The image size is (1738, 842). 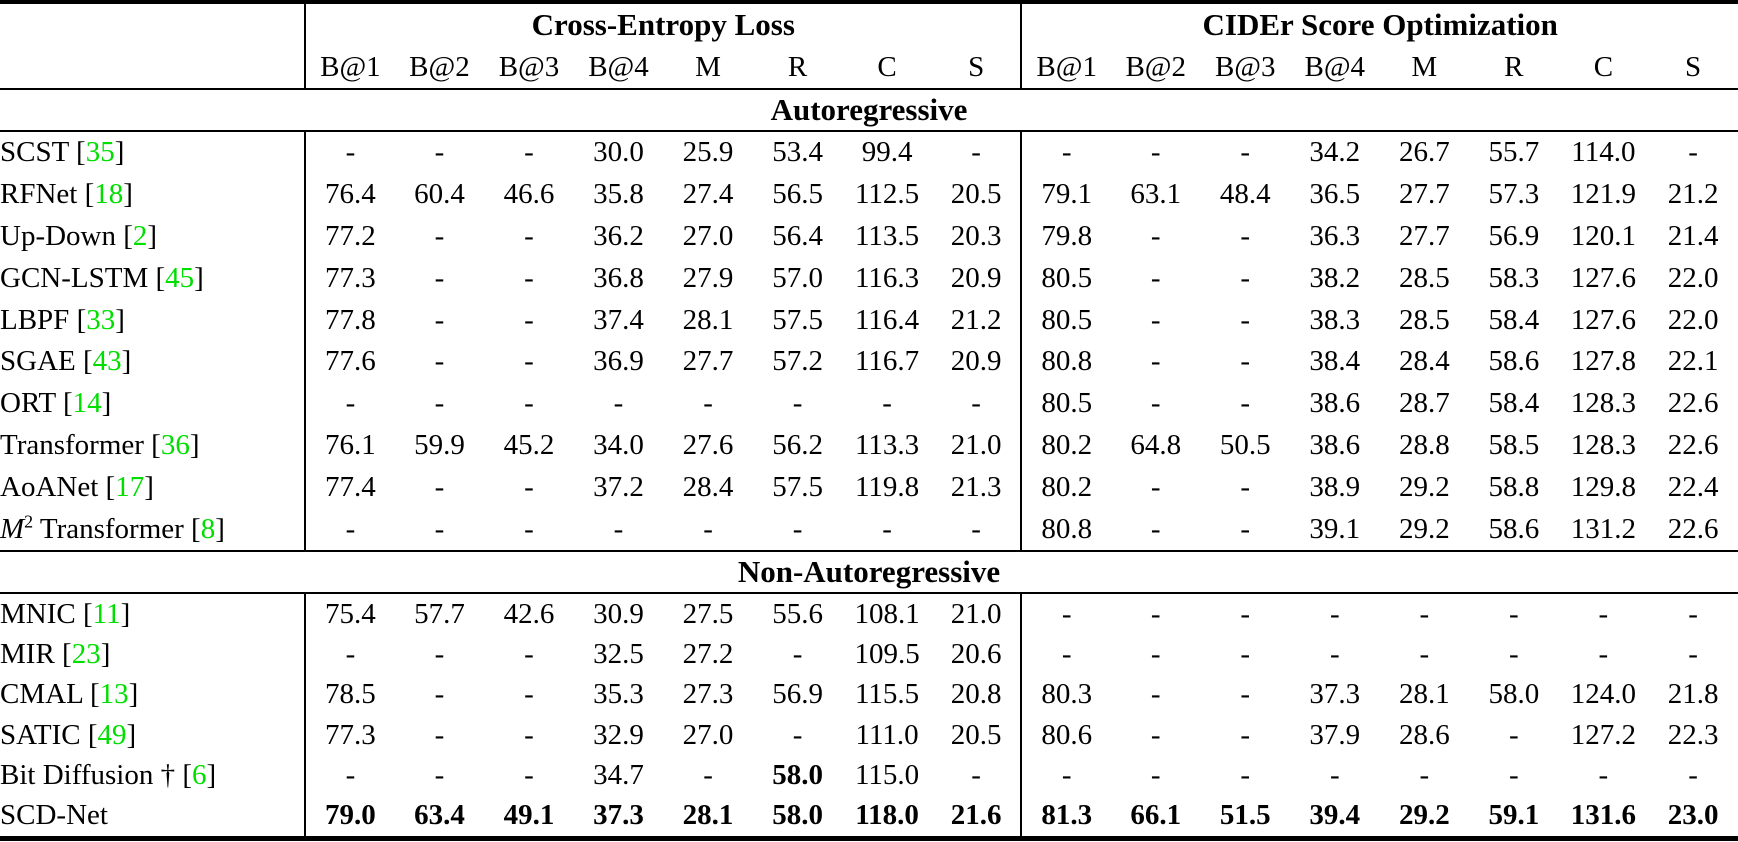 What do you see at coordinates (175, 444) in the screenshot?
I see `citation-link: 36` at bounding box center [175, 444].